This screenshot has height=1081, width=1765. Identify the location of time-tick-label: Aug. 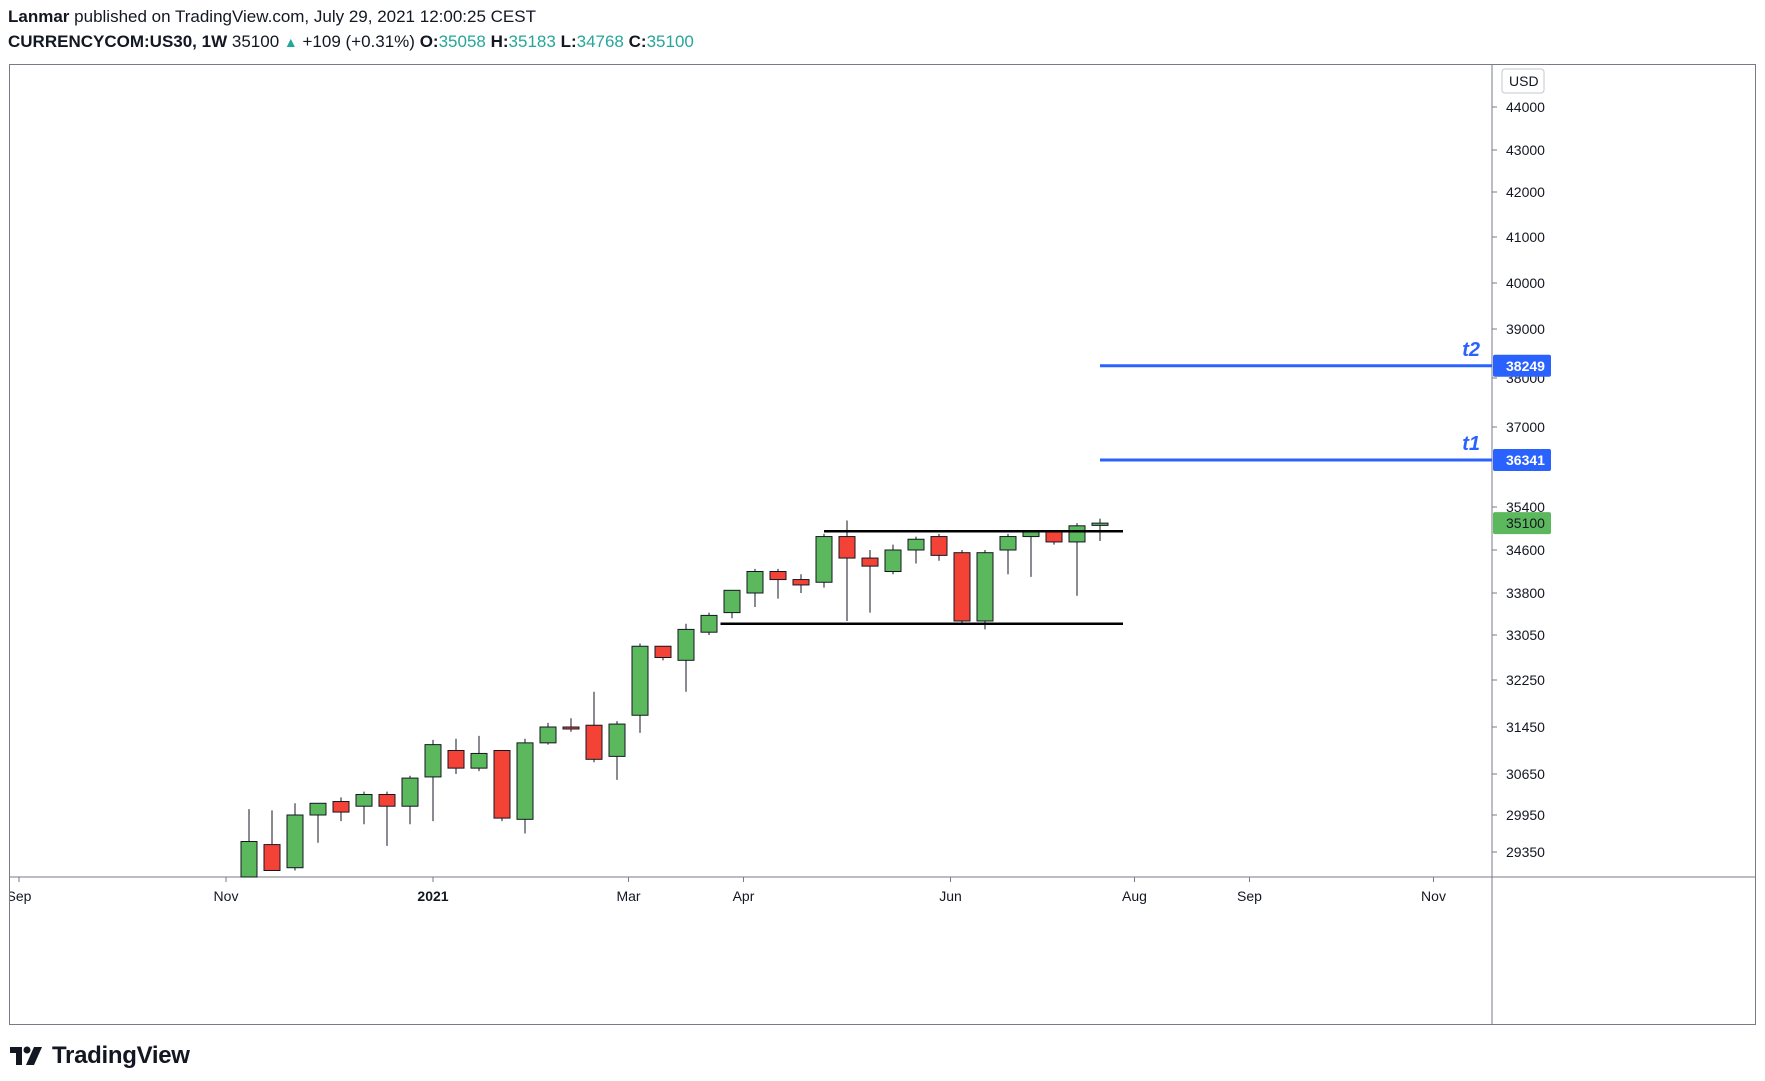
(1134, 896).